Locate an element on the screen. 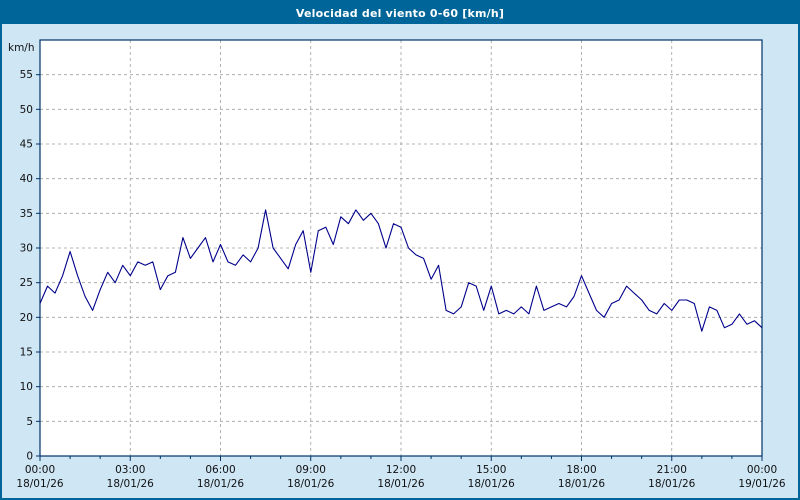 The height and width of the screenshot is (500, 800). y-axis-tick-label: 35 is located at coordinates (26, 214).